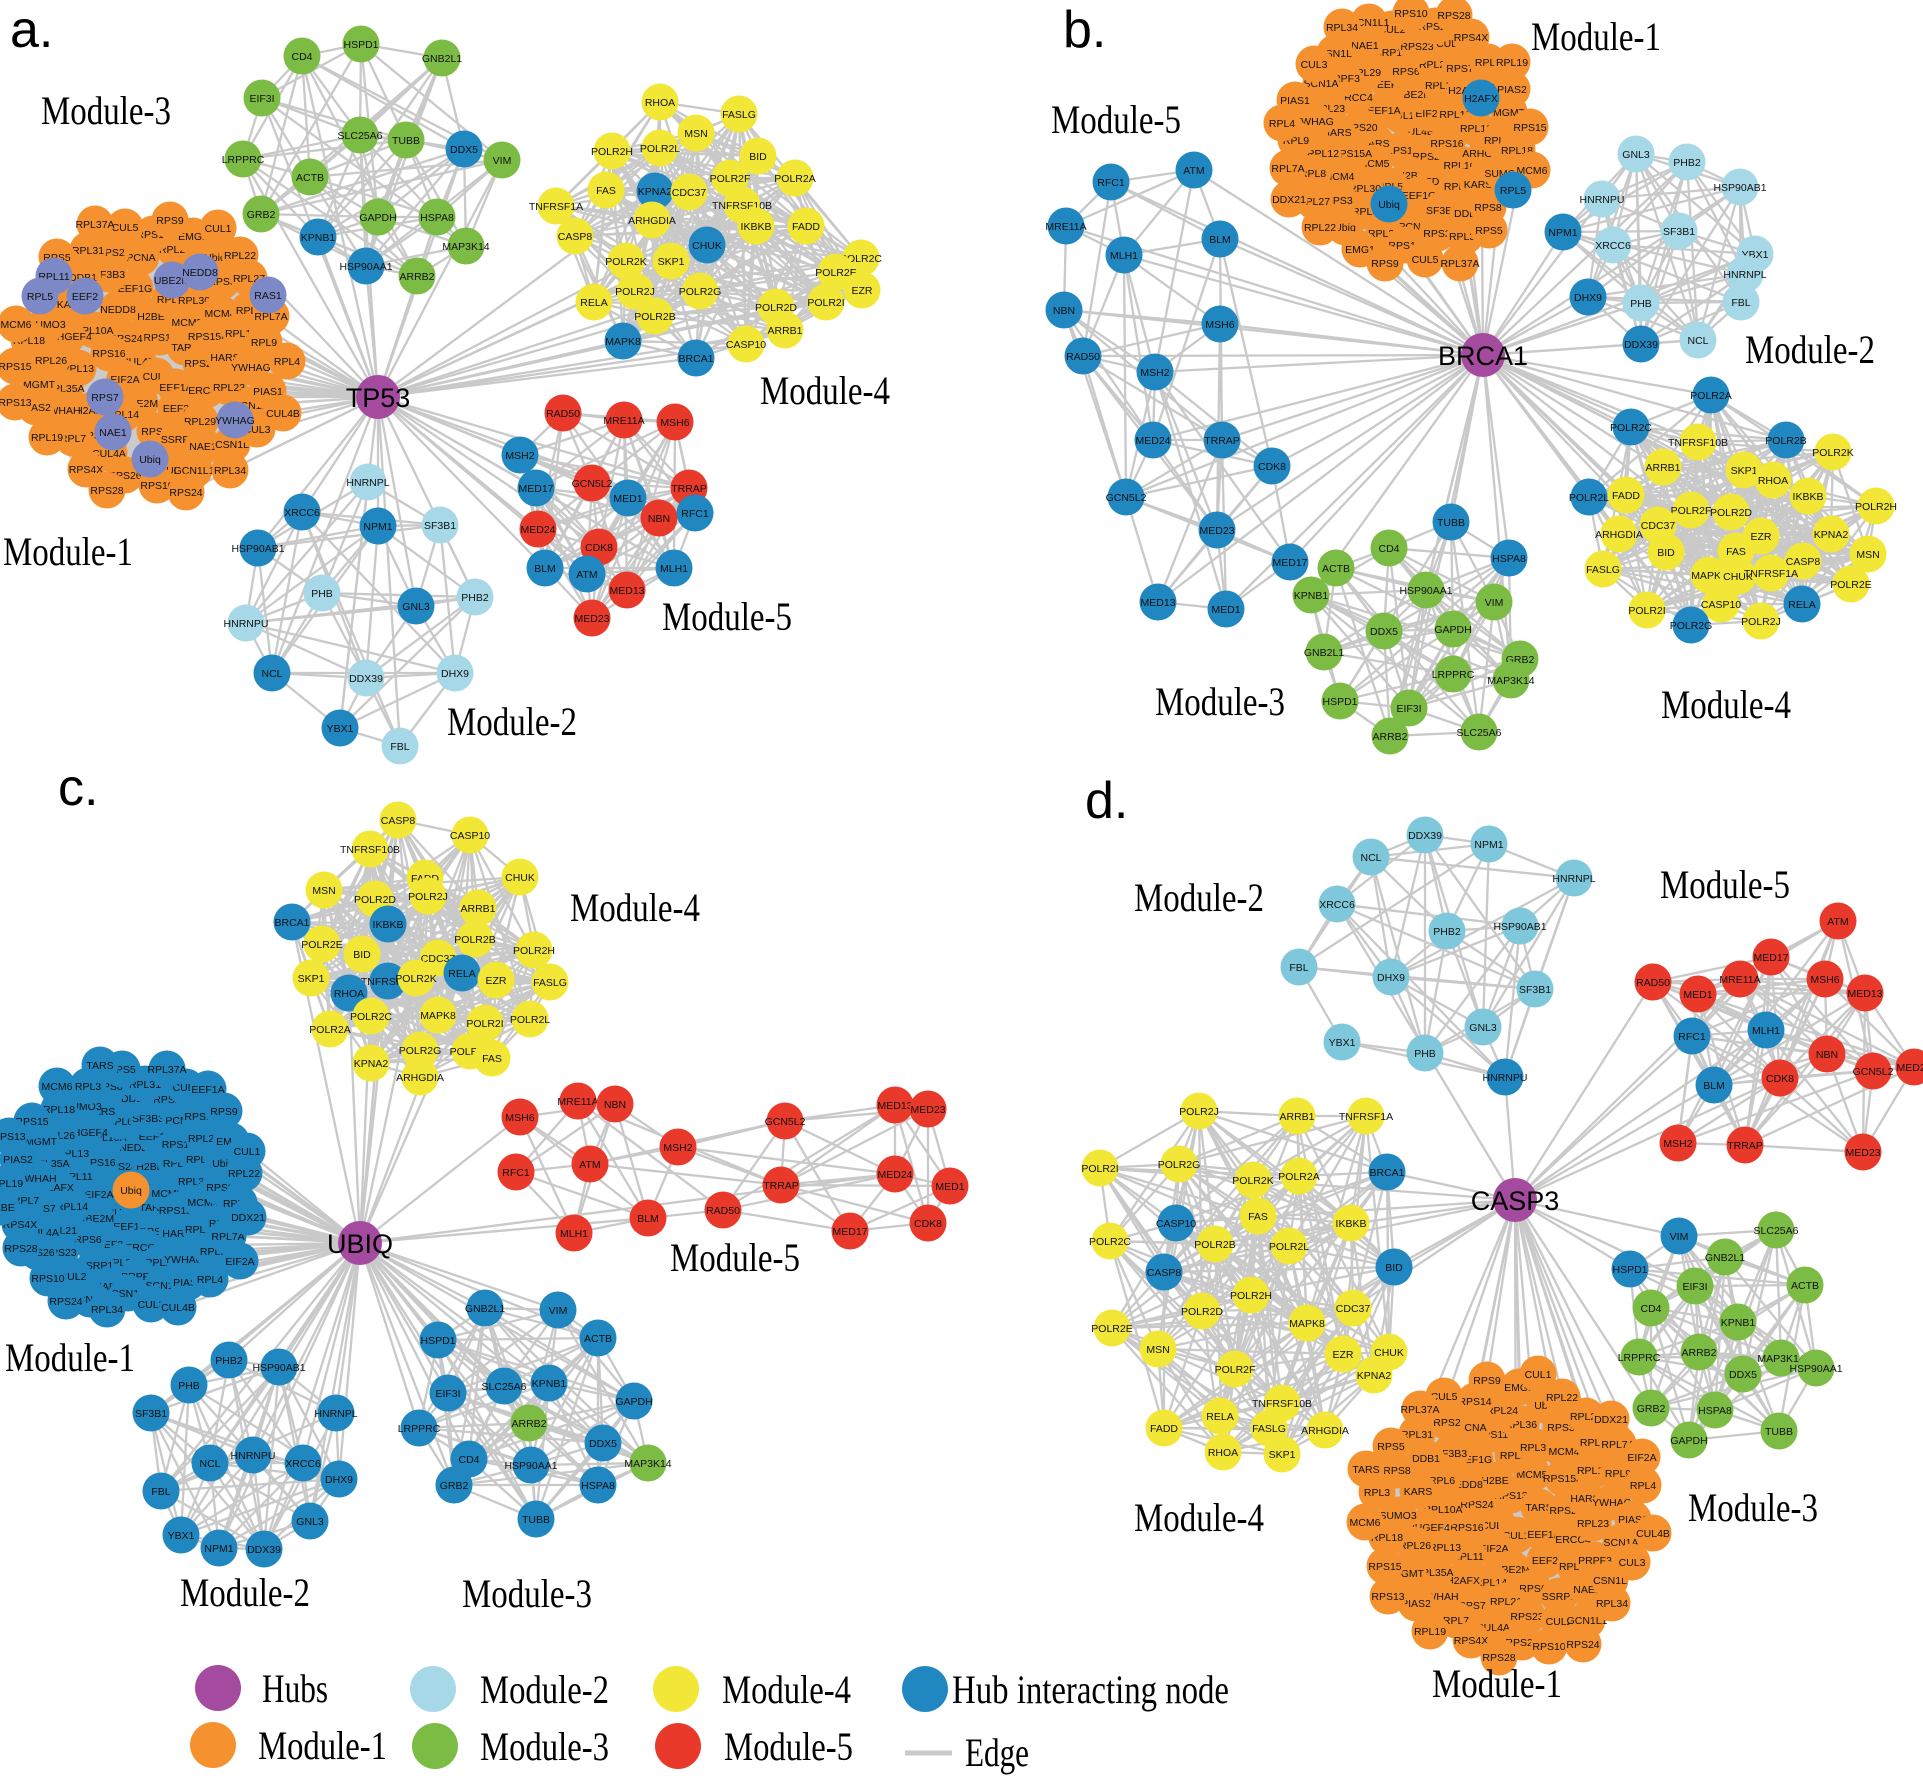  I want to click on svg-text: Module-1, so click(1497, 1683).